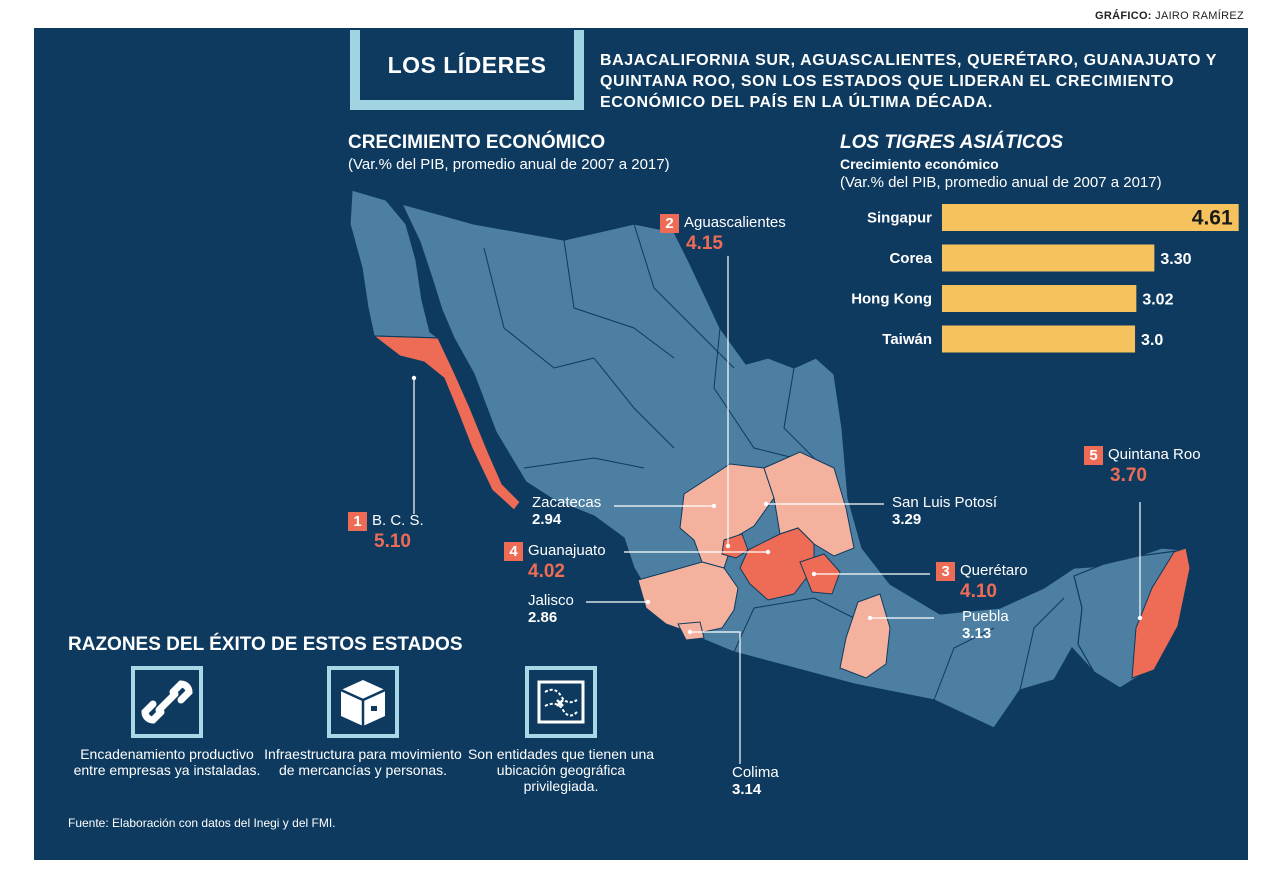 This screenshot has height=884, width=1280. Describe the element at coordinates (477, 142) in the screenshot. I see `map-title: CRECIMIENTO ECONÓMICO` at that location.